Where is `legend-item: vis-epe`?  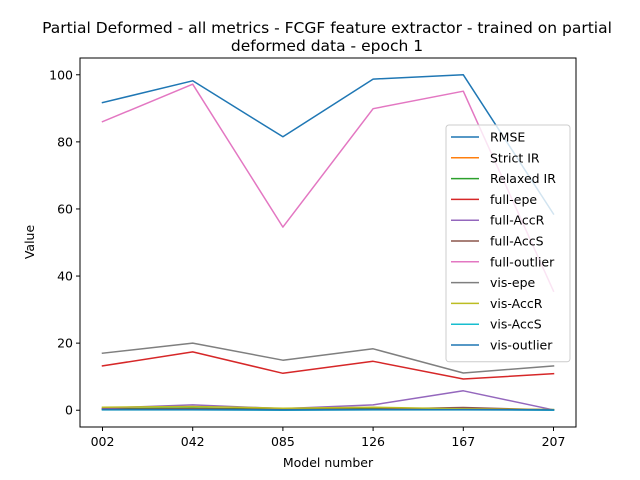 legend-item: vis-epe is located at coordinates (493, 282).